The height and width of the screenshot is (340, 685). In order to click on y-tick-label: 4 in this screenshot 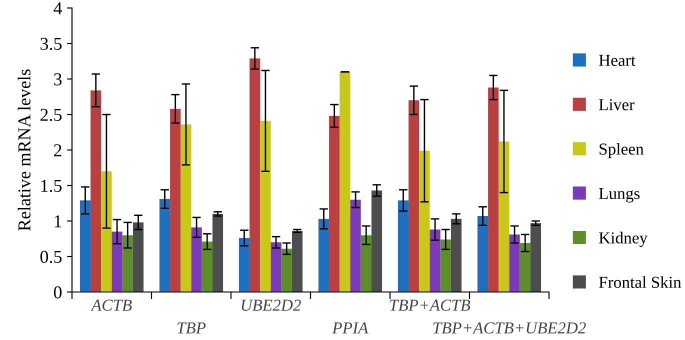, I will do `click(58, 8)`.